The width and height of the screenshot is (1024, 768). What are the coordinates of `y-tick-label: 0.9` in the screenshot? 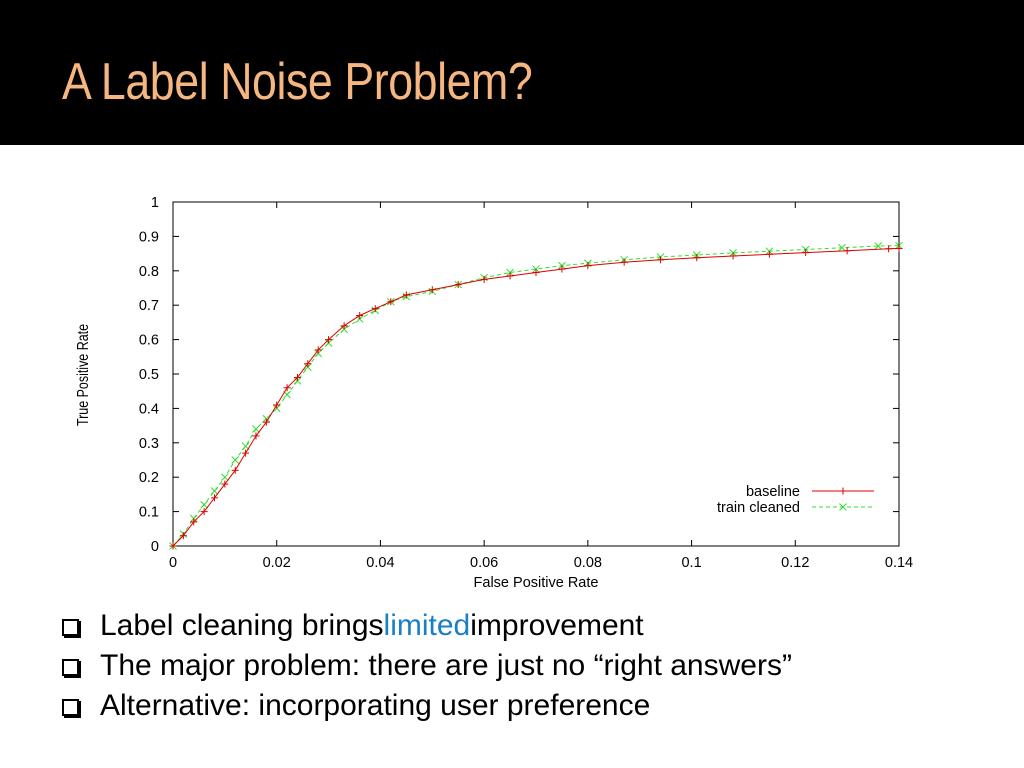 It's located at (149, 237).